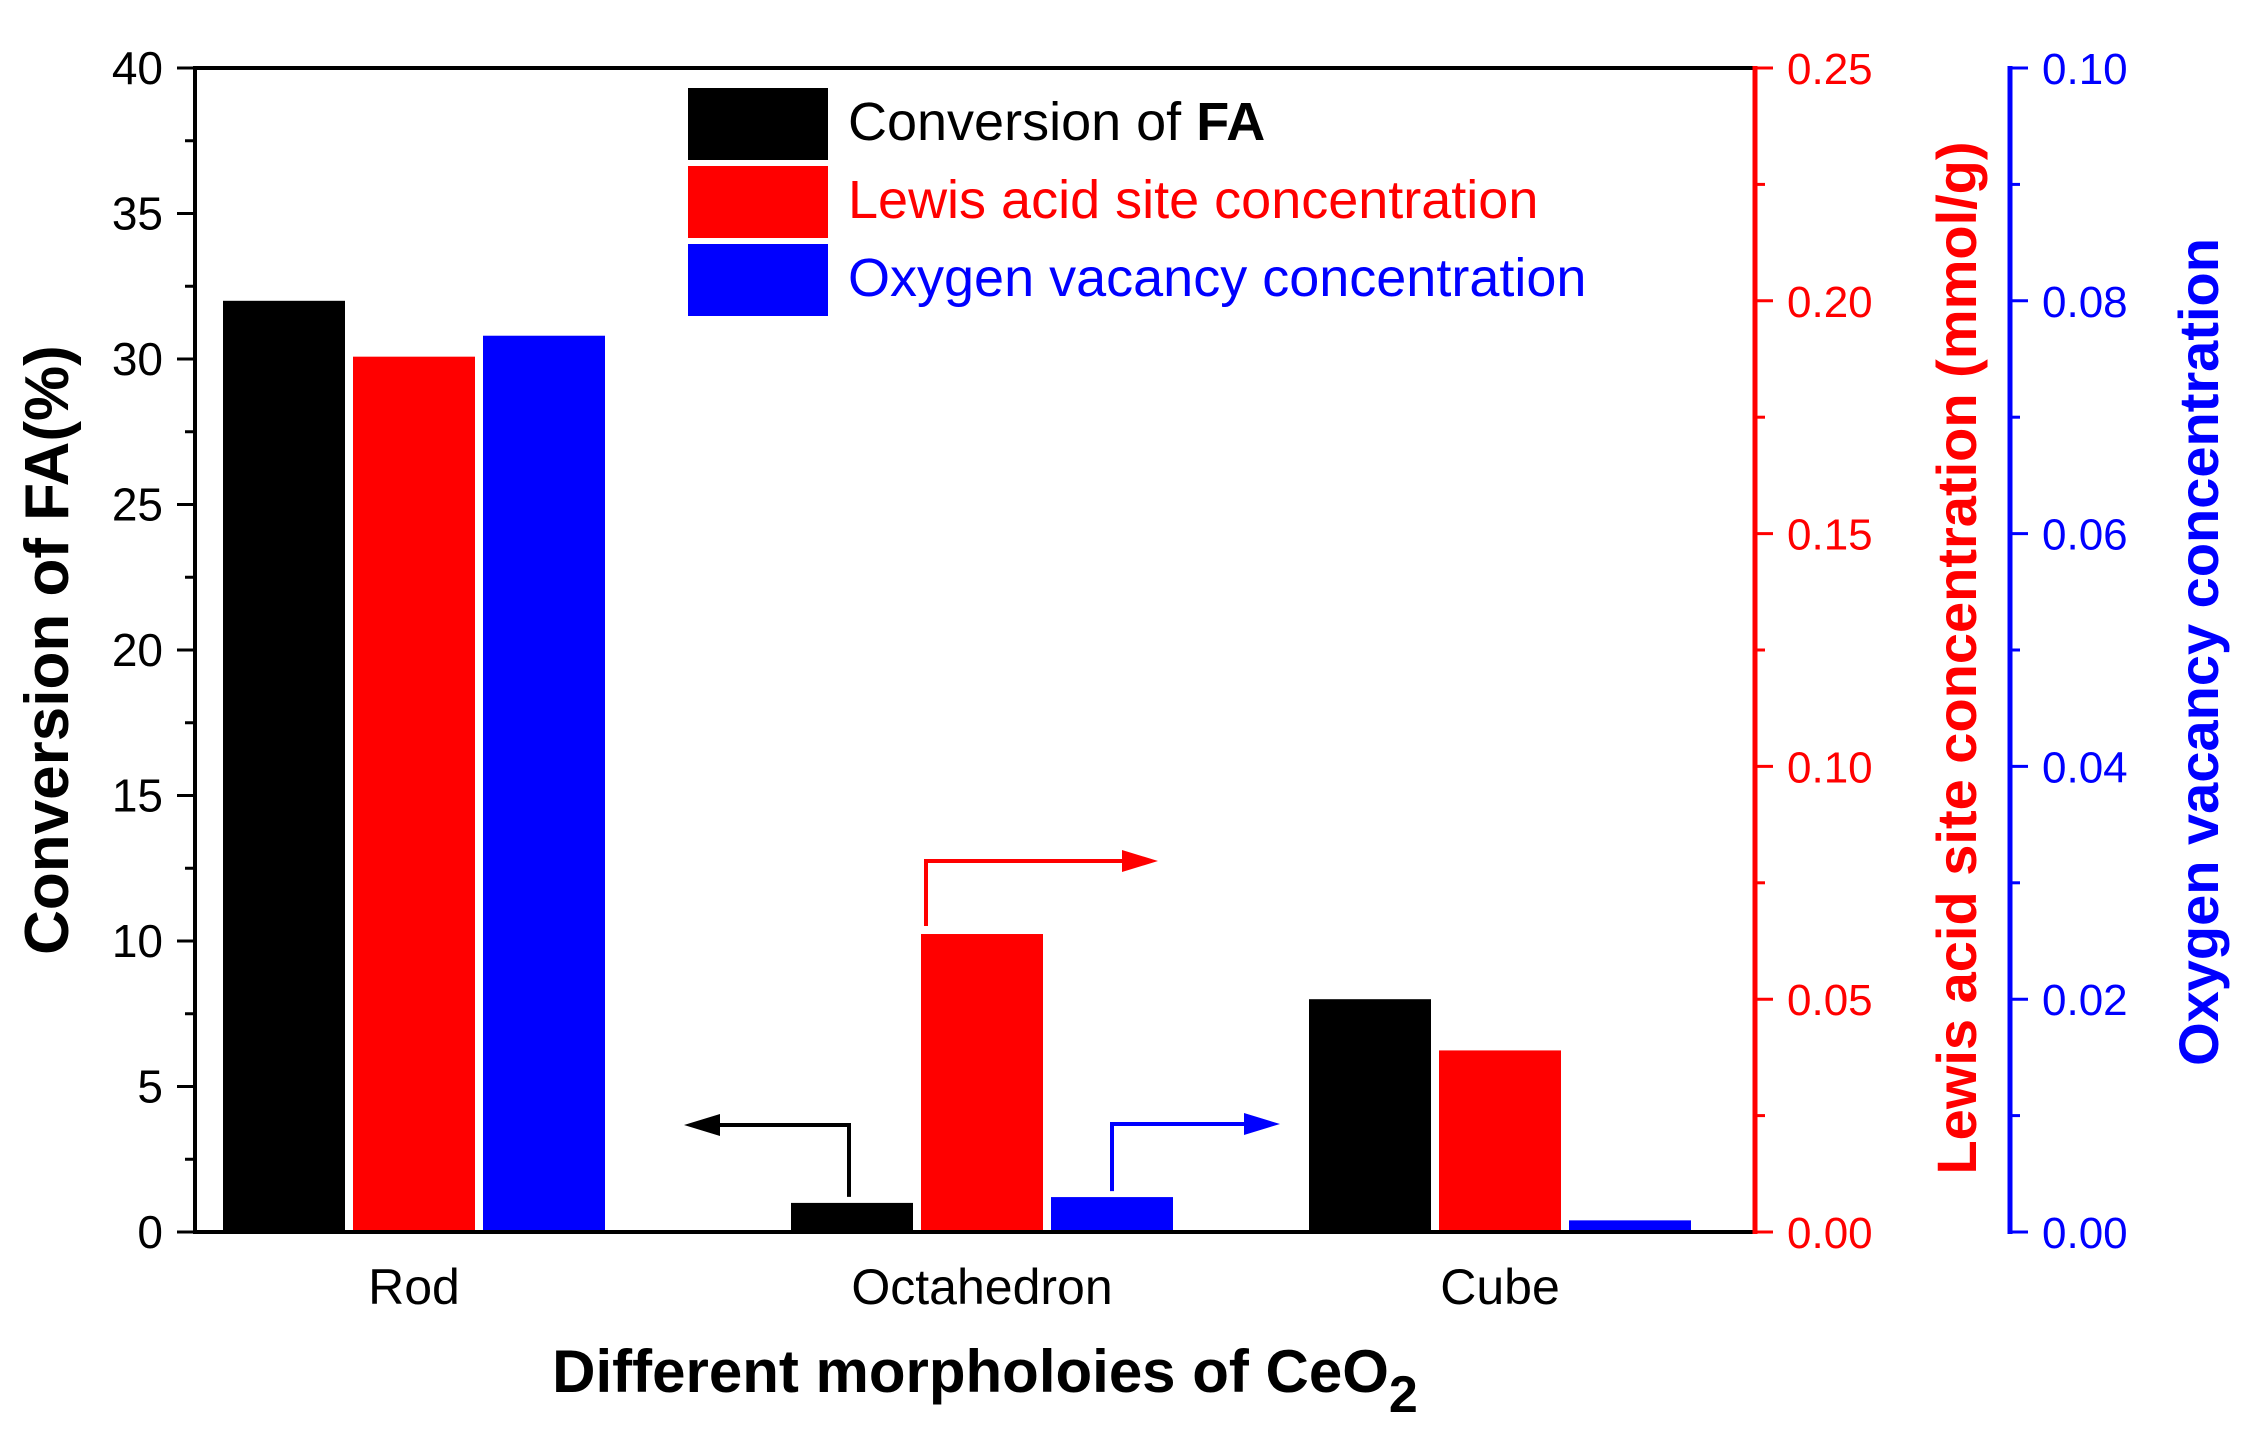 This screenshot has height=1438, width=2249. What do you see at coordinates (1032, 893) in the screenshot?
I see `arrow-red-line` at bounding box center [1032, 893].